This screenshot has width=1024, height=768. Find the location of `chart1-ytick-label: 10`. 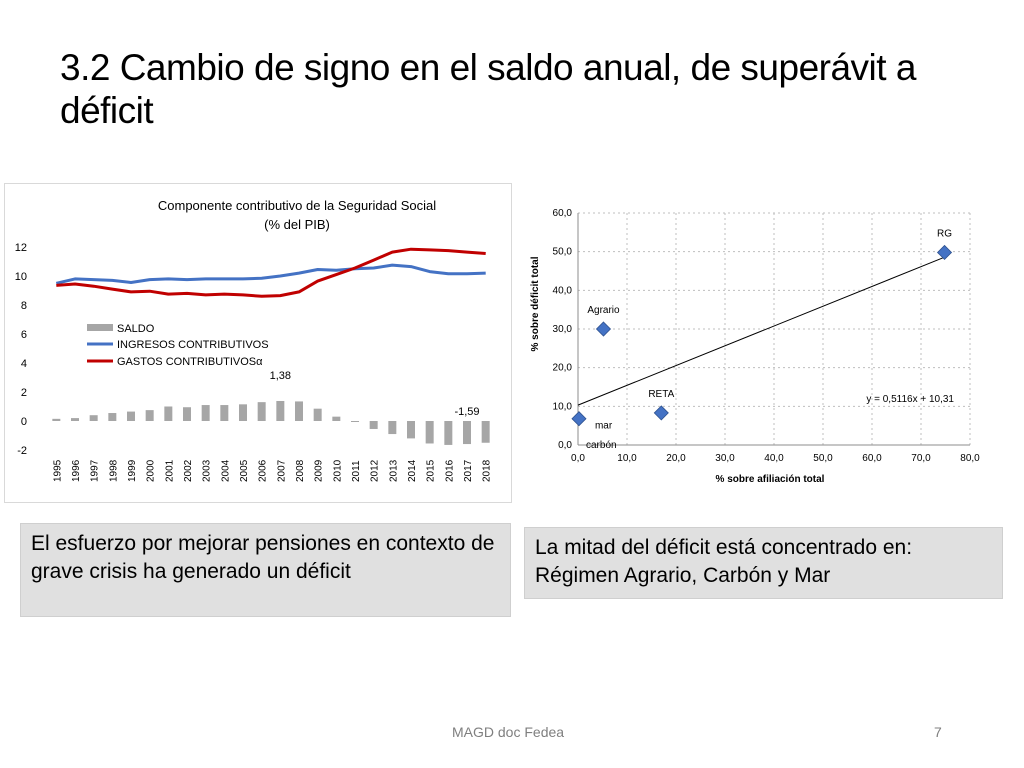

chart1-ytick-label: 10 is located at coordinates (21, 277).